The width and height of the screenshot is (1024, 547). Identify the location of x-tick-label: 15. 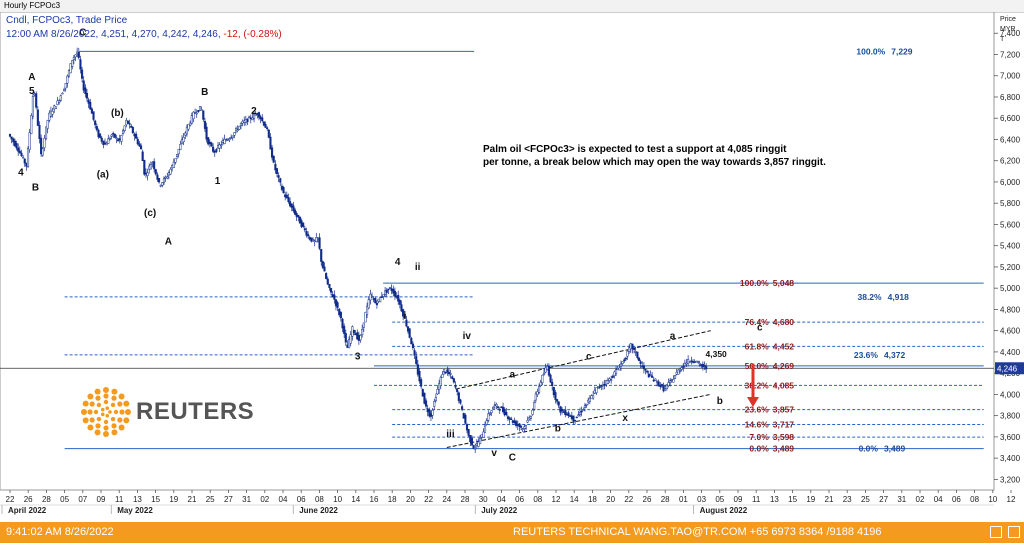
(792, 499).